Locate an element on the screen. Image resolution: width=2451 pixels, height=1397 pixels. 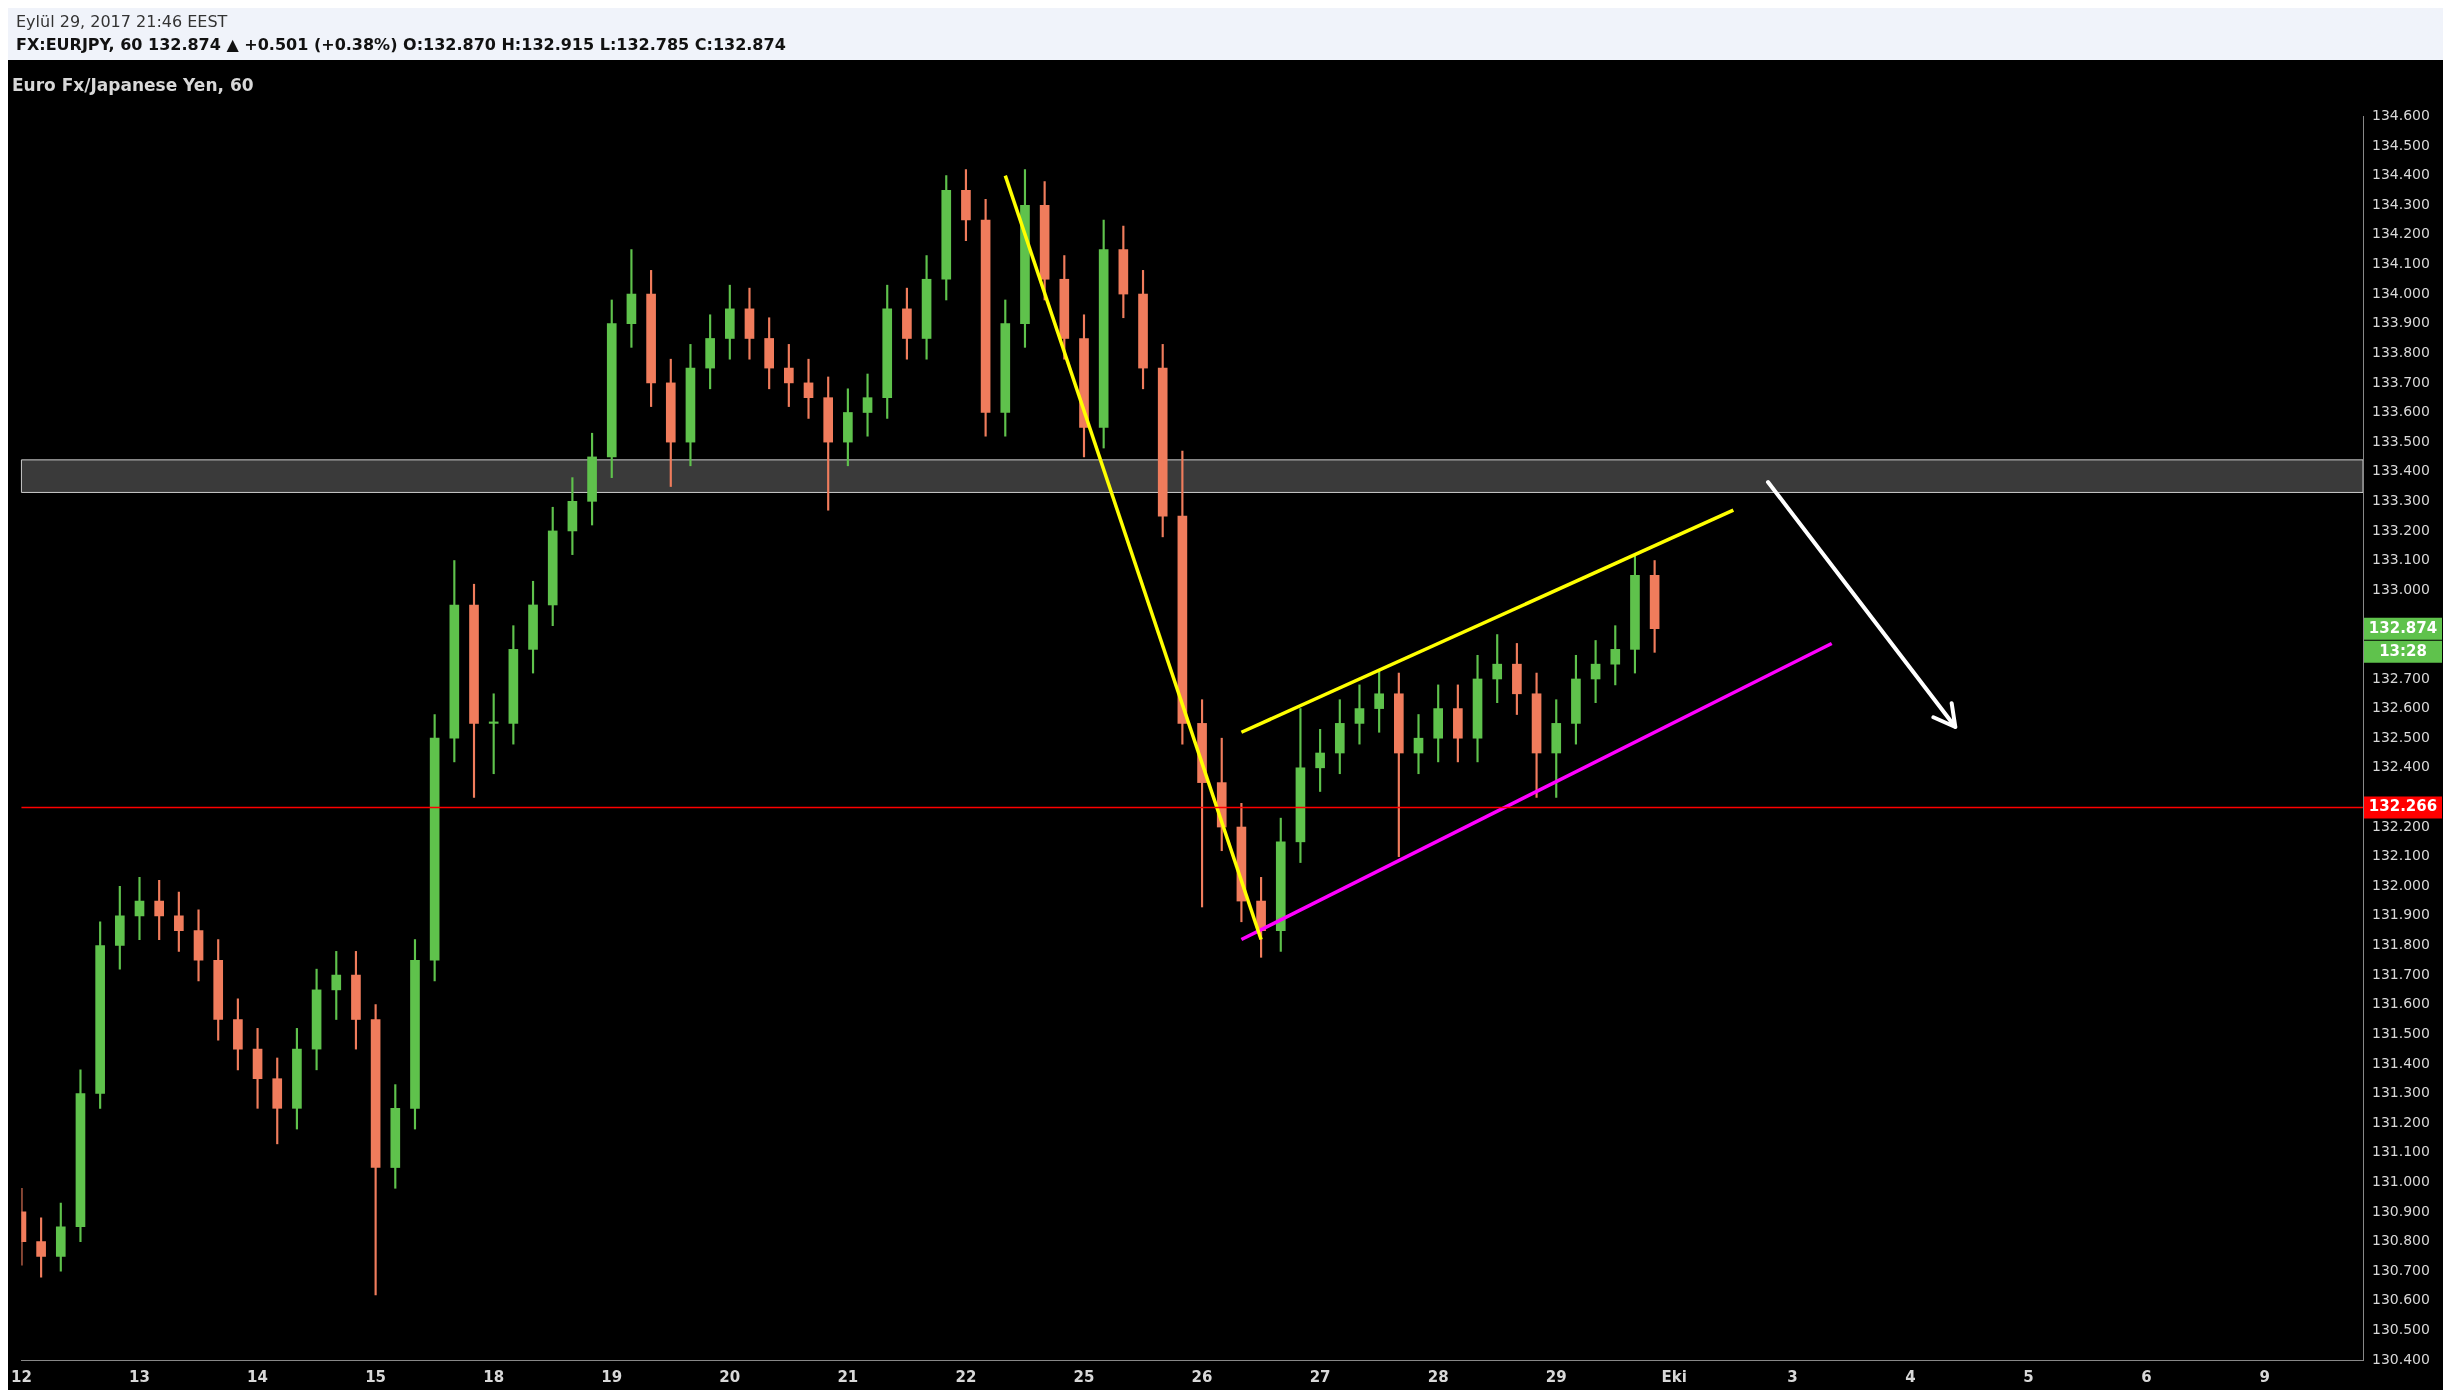
x-tick-label: 13 is located at coordinates (139, 1376).